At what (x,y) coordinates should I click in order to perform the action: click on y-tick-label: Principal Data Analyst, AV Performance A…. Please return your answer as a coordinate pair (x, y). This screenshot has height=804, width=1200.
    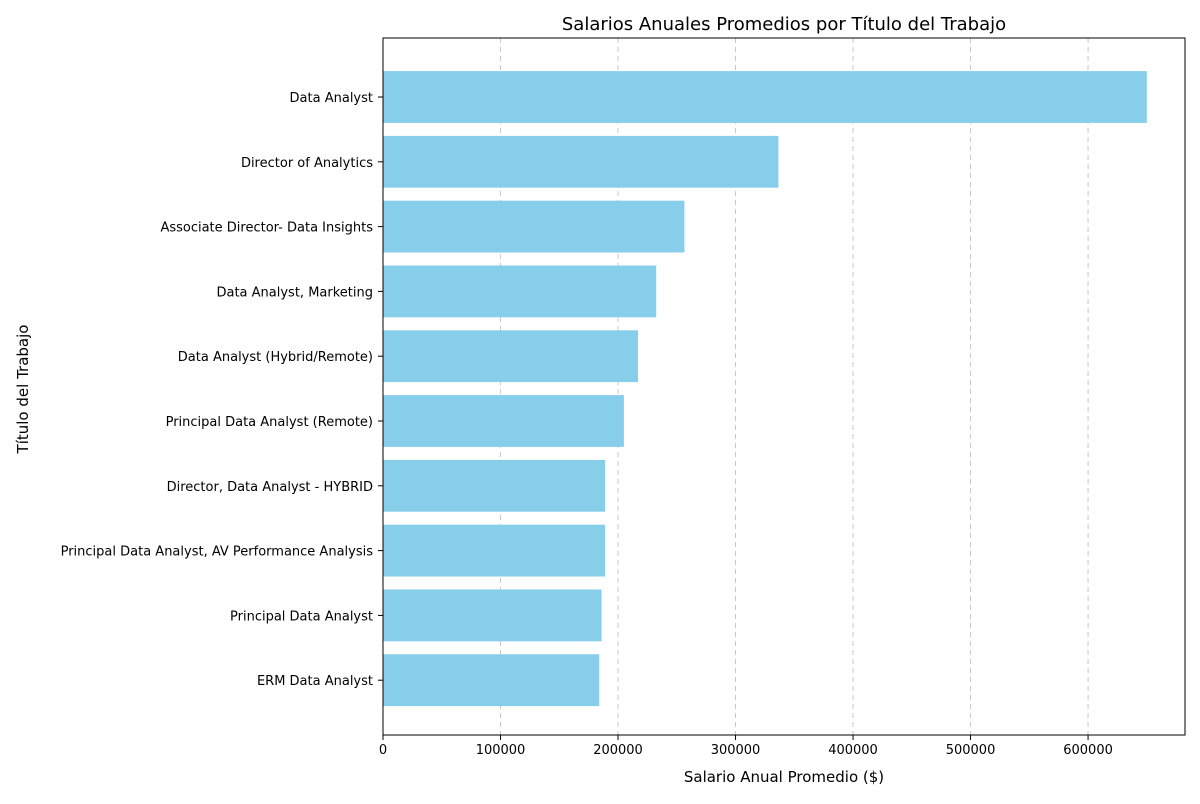
    Looking at the image, I should click on (217, 552).